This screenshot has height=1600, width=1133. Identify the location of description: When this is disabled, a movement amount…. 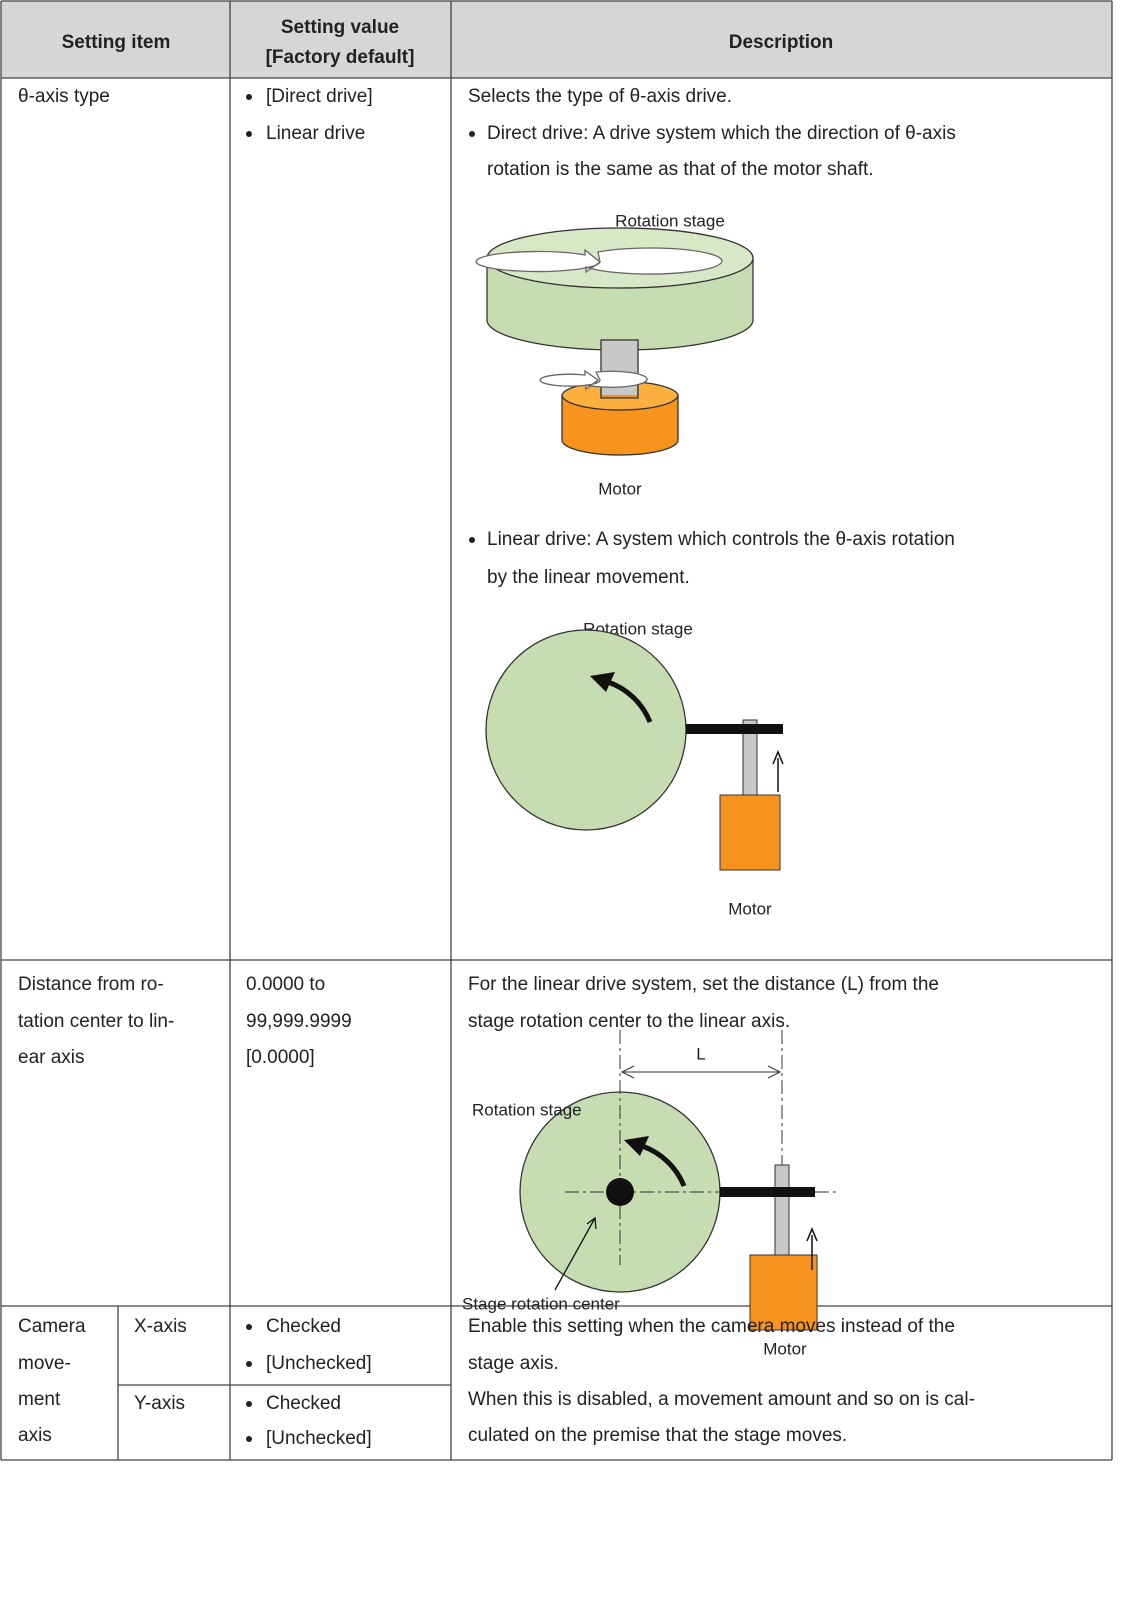
(721, 1399).